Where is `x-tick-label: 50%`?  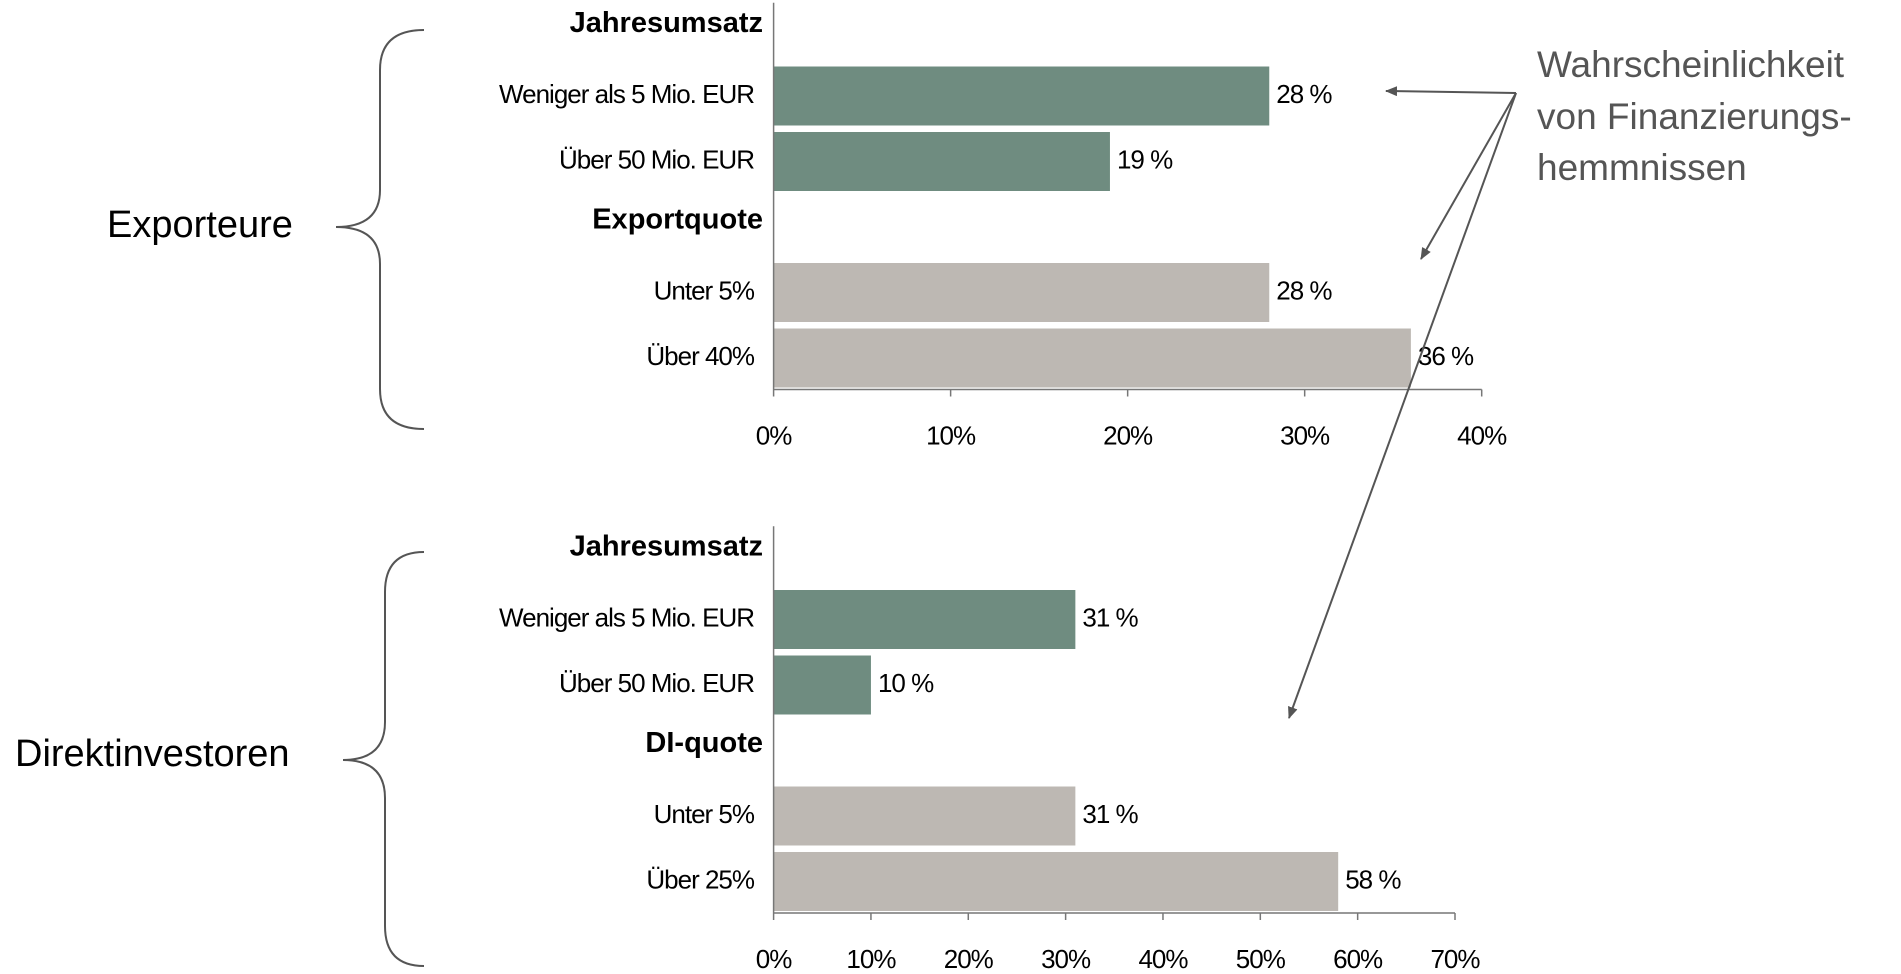
x-tick-label: 50% is located at coordinates (1261, 959).